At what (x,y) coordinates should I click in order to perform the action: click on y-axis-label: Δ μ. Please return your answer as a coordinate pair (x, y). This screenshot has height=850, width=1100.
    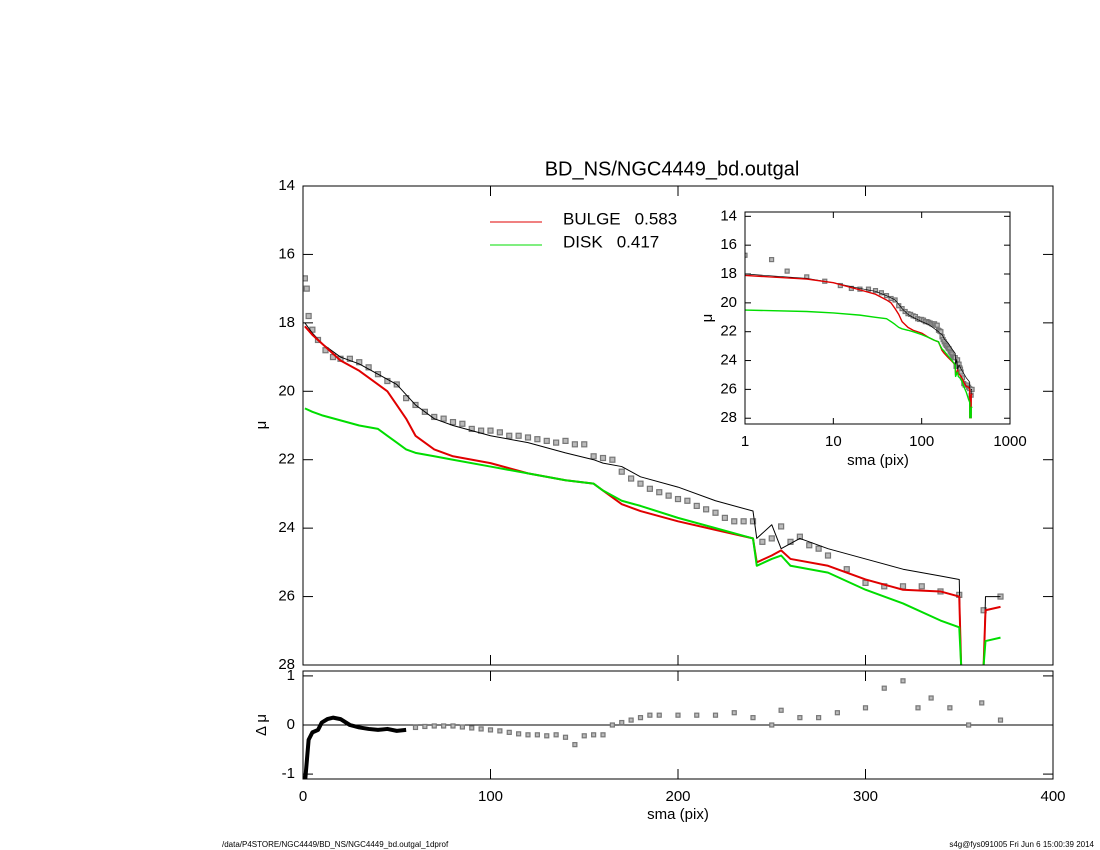
    Looking at the image, I should click on (261, 725).